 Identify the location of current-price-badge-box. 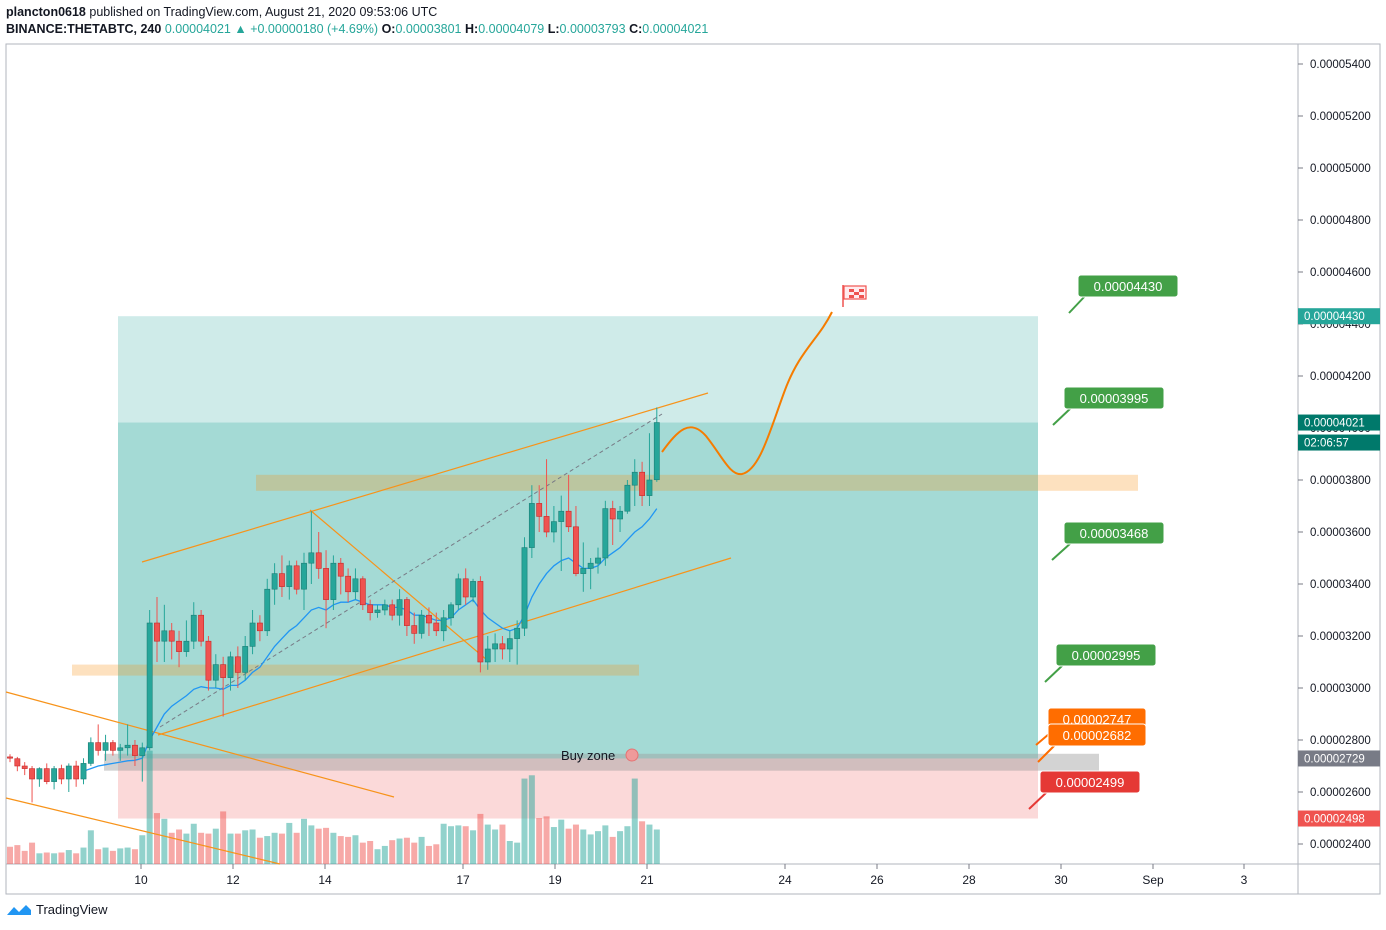
(1339, 422).